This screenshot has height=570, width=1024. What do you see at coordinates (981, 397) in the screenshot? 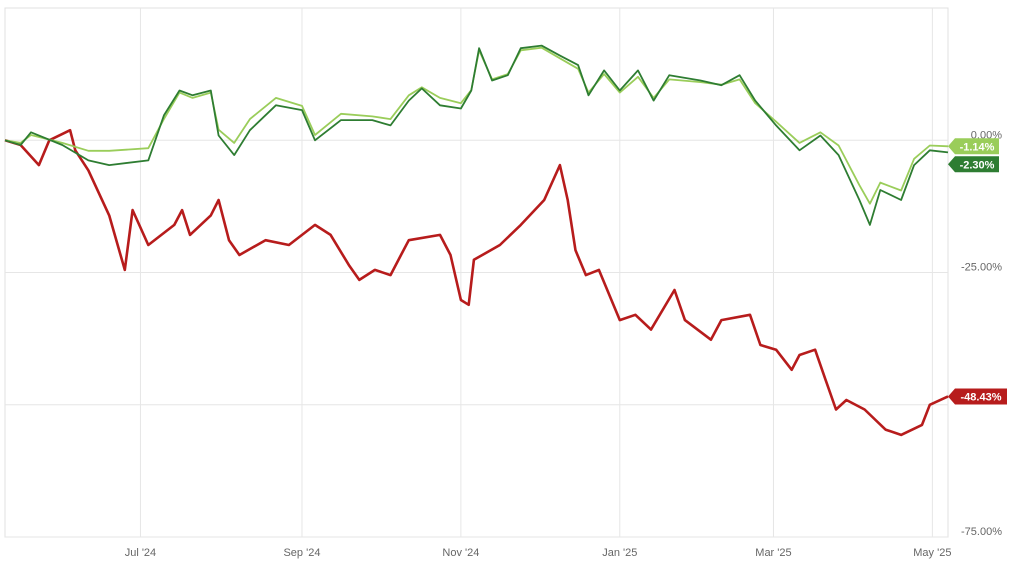
I see `tag-label: -48.43%` at bounding box center [981, 397].